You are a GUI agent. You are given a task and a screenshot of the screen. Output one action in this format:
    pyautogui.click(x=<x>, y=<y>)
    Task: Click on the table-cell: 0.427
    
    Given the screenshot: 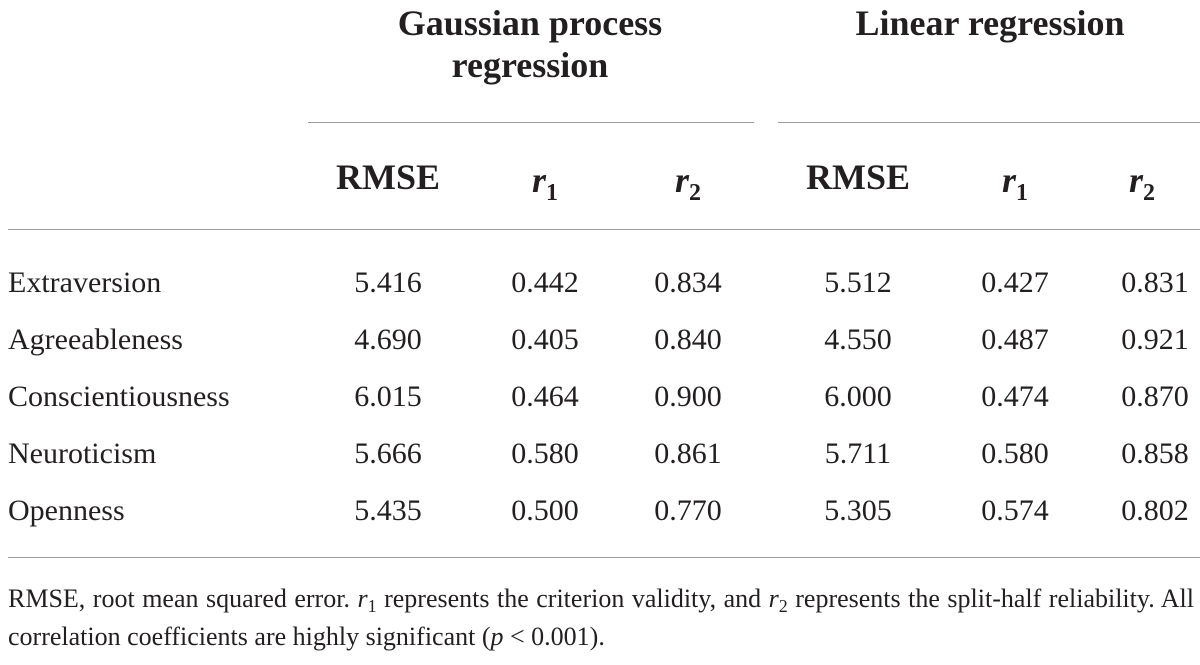 What is the action you would take?
    pyautogui.click(x=1015, y=282)
    